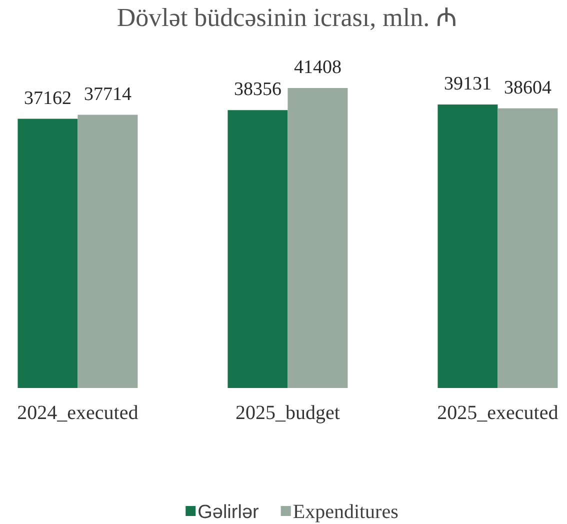  Describe the element at coordinates (287, 17) in the screenshot. I see `chart-title: Dövlət büdcəsinin icrası, mln. ₼` at that location.